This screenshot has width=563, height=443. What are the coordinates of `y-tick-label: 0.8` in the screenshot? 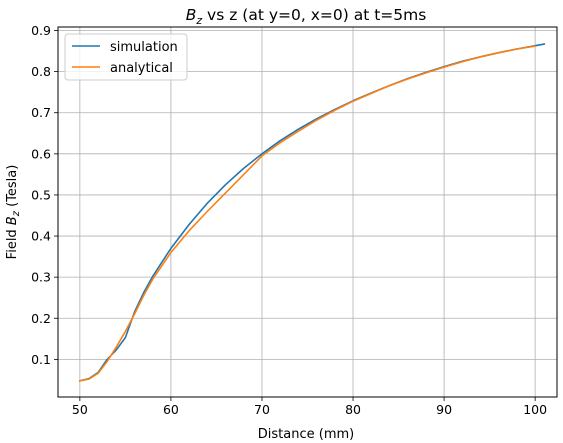 It's located at (41, 71).